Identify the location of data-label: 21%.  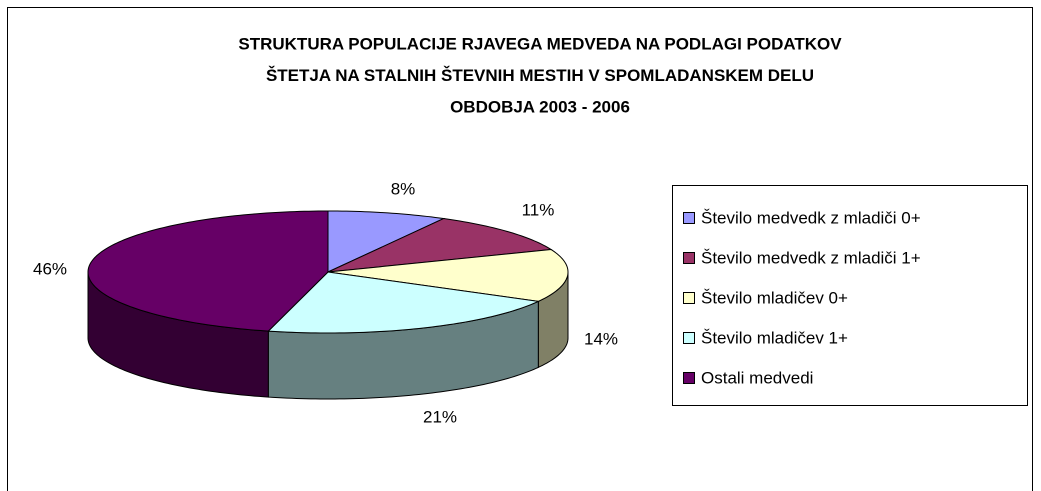
(440, 416).